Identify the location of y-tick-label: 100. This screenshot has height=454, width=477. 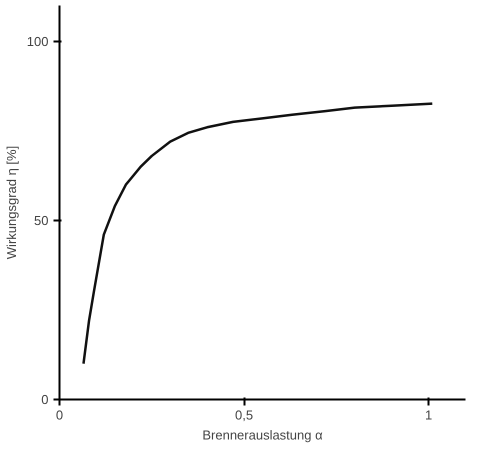
(37, 41).